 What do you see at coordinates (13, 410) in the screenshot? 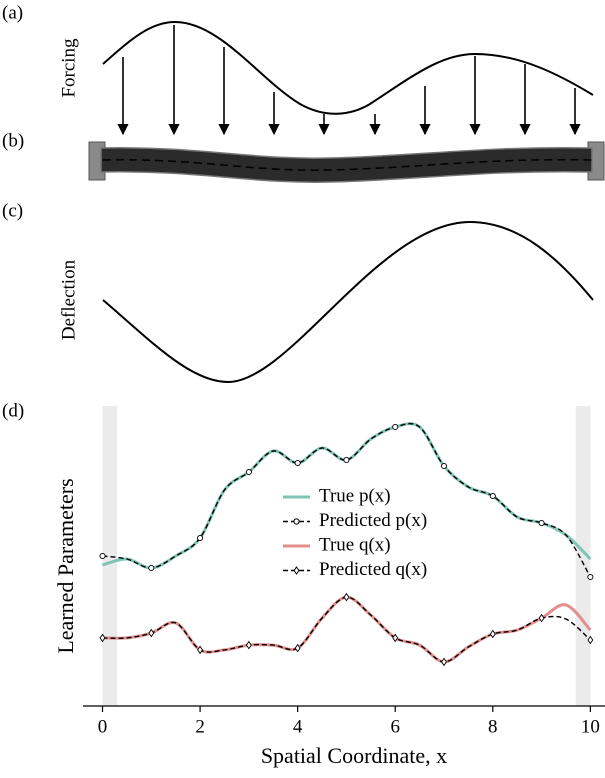
I see `panel-label: (d)` at bounding box center [13, 410].